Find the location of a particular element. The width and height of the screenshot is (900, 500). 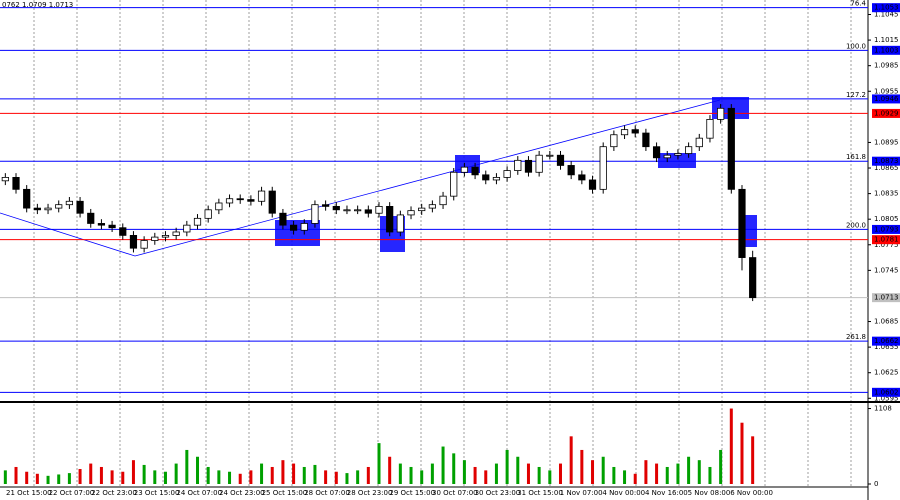

fib-label: 200.0 is located at coordinates (856, 225).